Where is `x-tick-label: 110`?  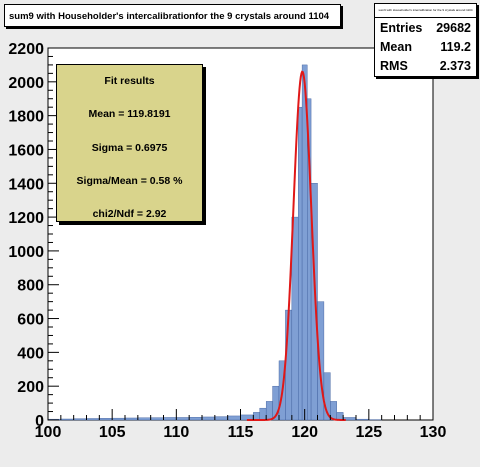
x-tick-label: 110 is located at coordinates (176, 432).